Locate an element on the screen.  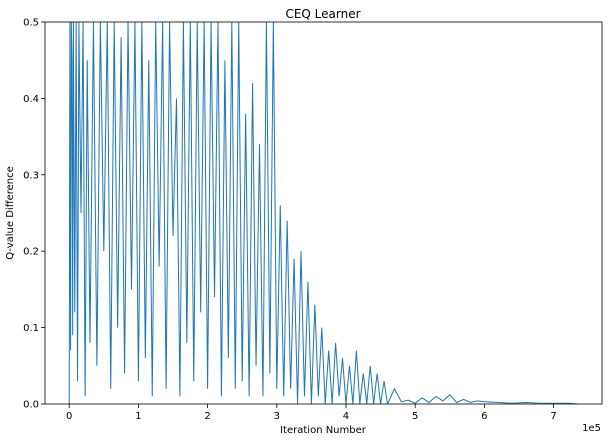
x-tick-label: 6 is located at coordinates (484, 416).